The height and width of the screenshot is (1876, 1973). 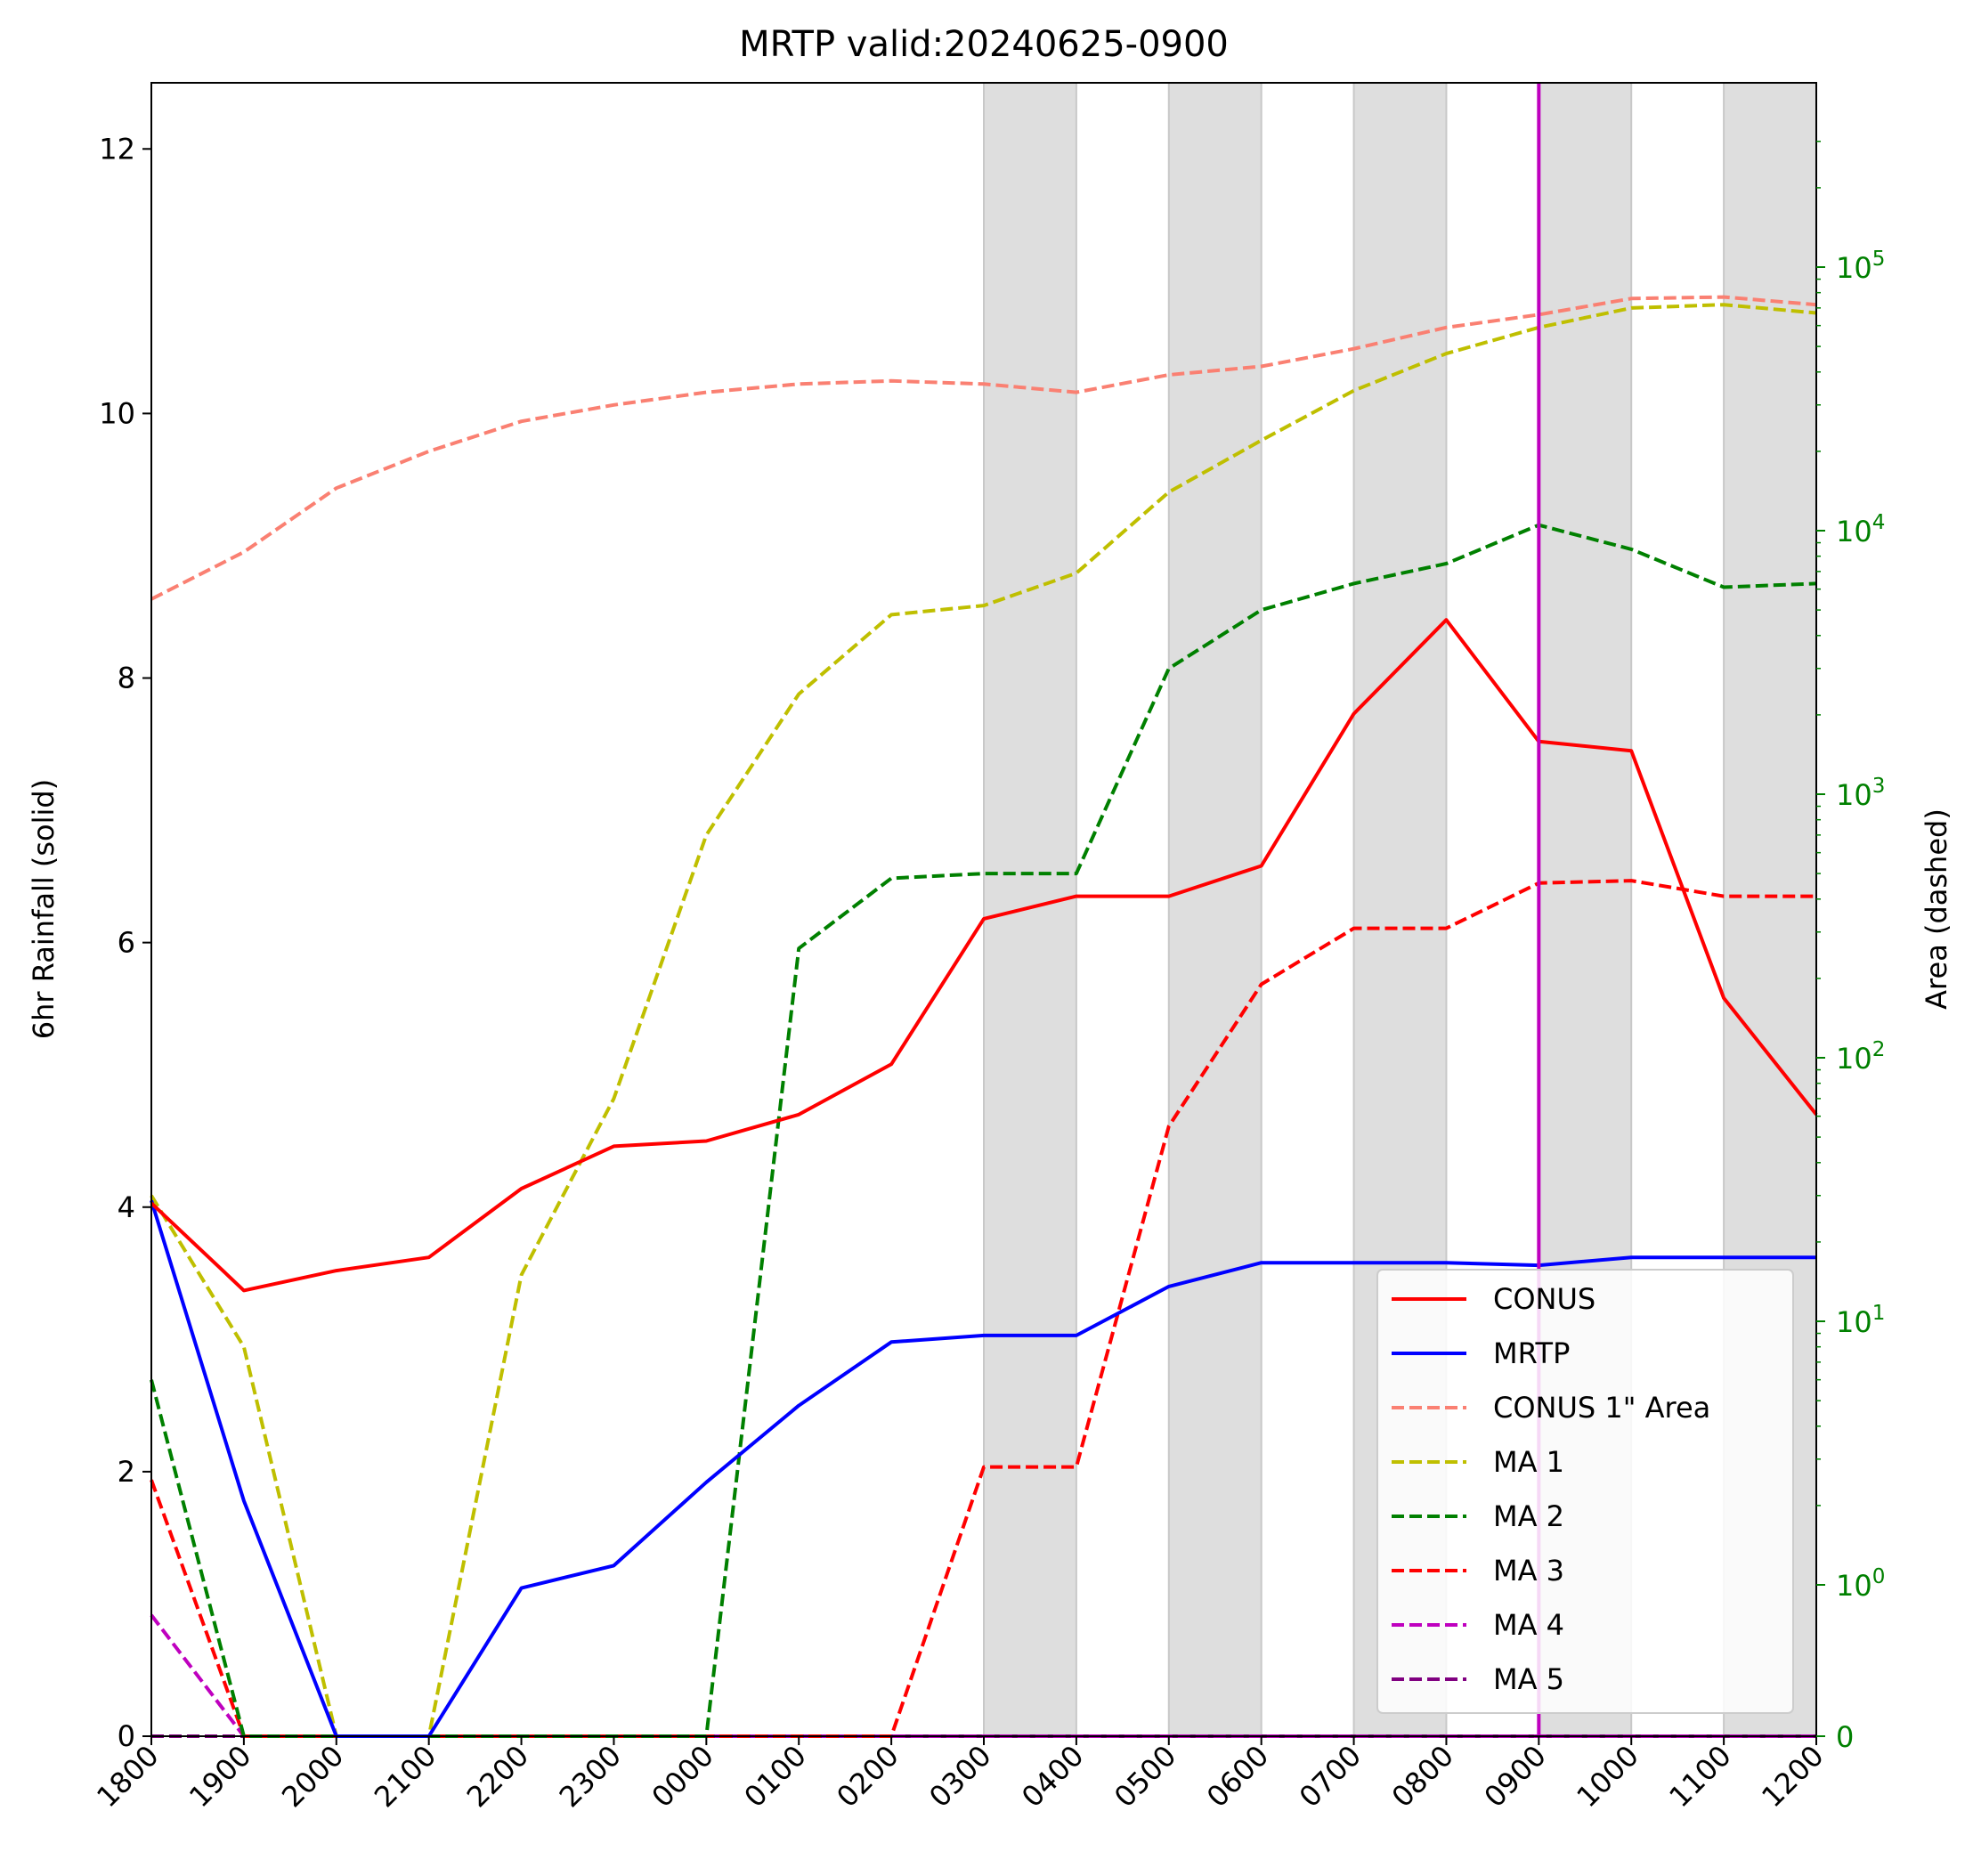 What do you see at coordinates (984, 44) in the screenshot?
I see `chart-title: MRTP valid:20240625-0900` at bounding box center [984, 44].